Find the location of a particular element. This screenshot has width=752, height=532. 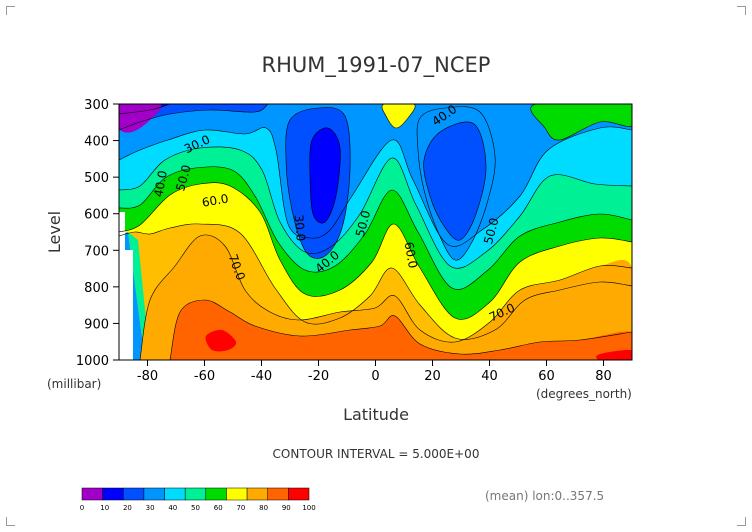

color-bar-tick-label: 20 is located at coordinates (127, 508).